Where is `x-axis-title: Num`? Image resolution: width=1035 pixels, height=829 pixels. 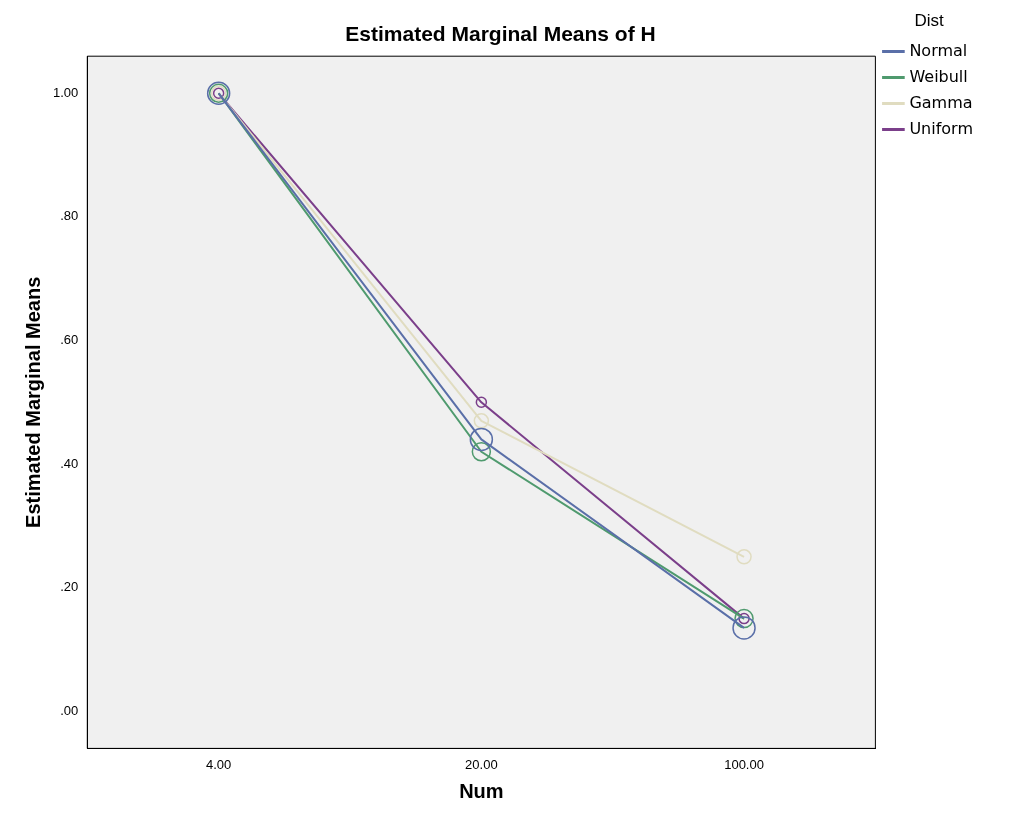 x-axis-title: Num is located at coordinates (481, 790).